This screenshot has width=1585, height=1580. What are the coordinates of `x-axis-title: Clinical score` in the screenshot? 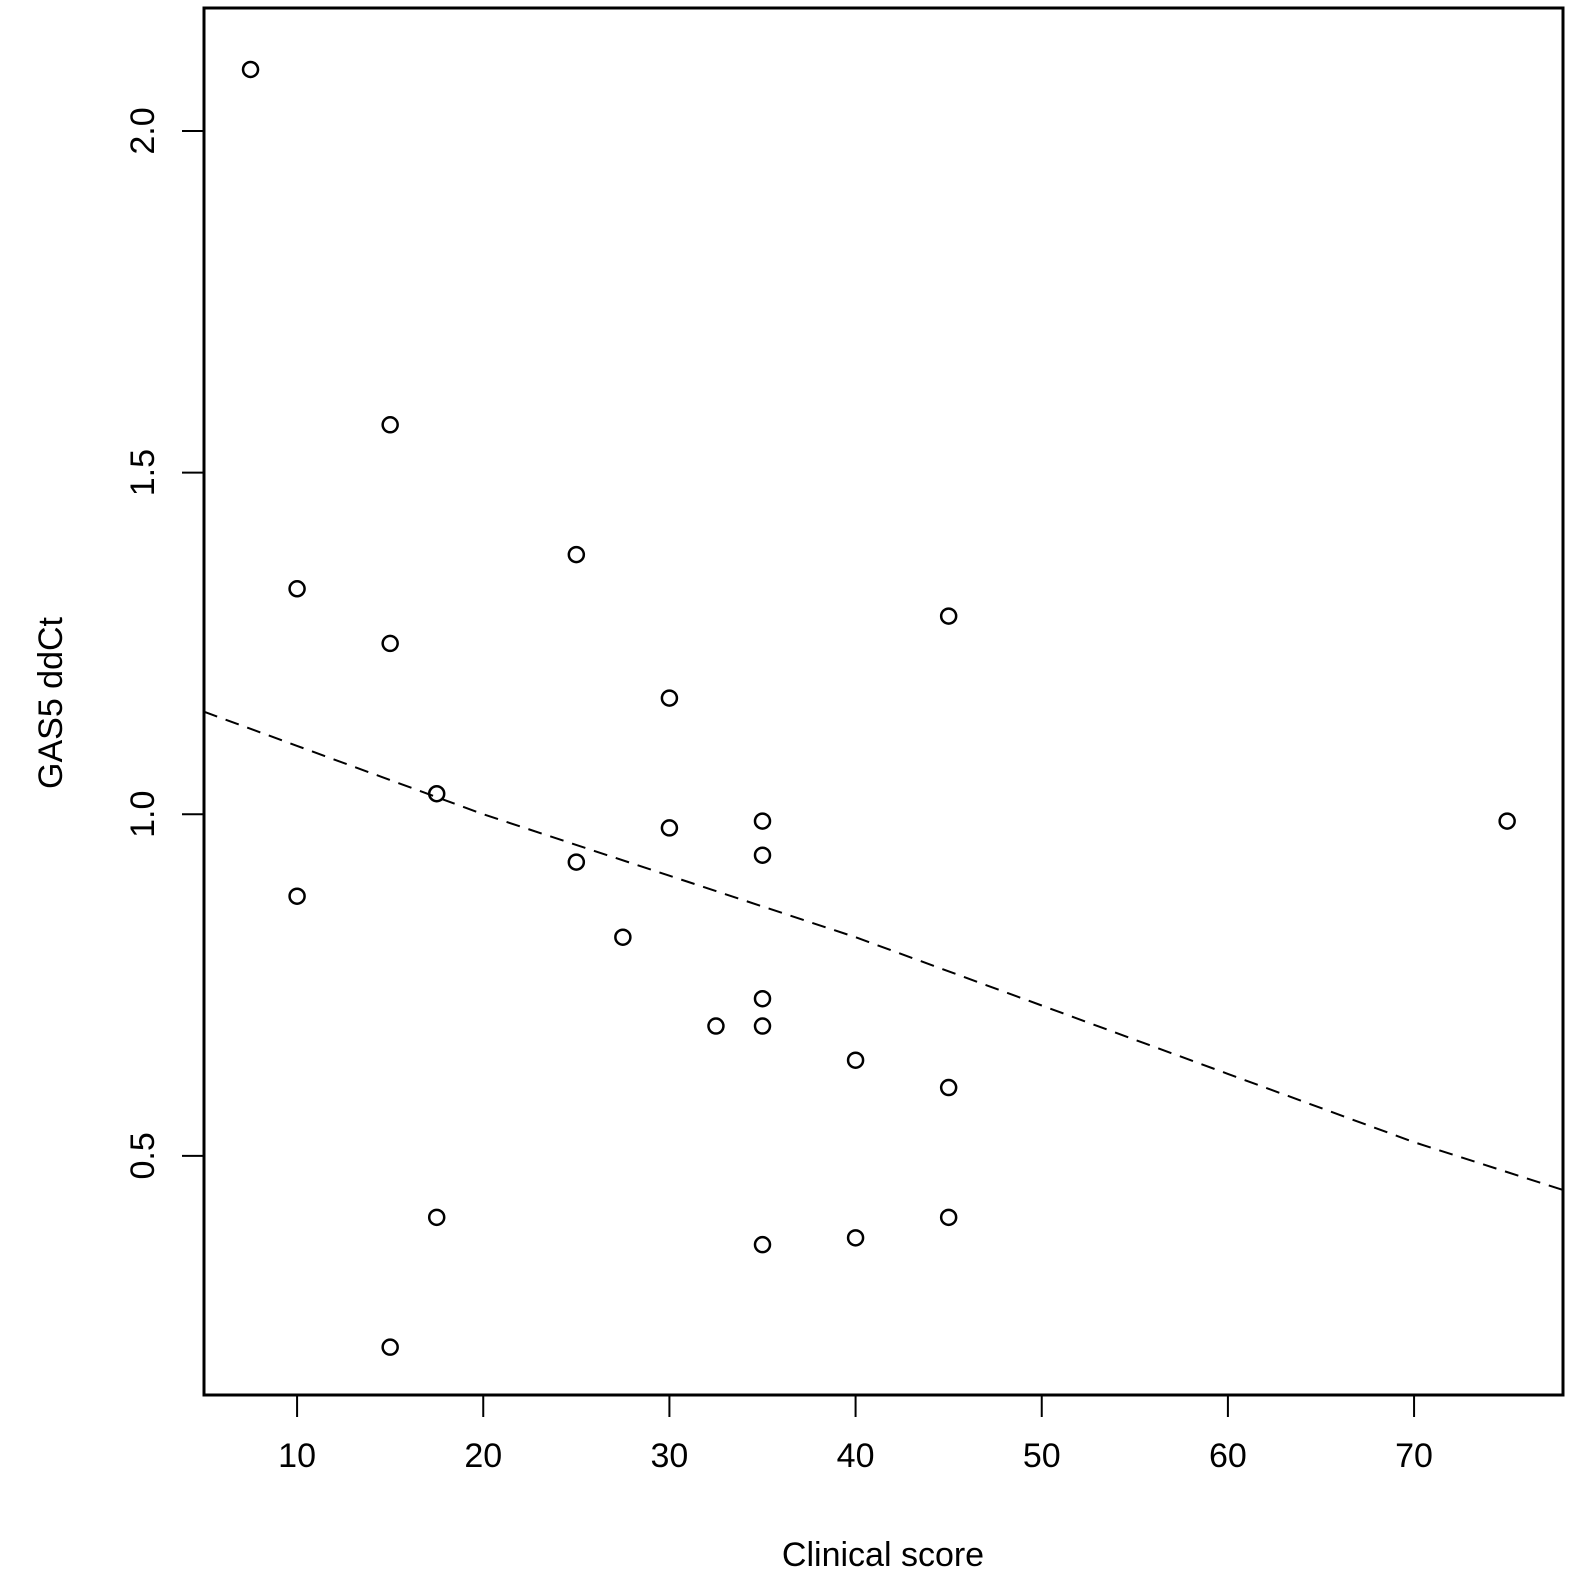 It's located at (883, 1555).